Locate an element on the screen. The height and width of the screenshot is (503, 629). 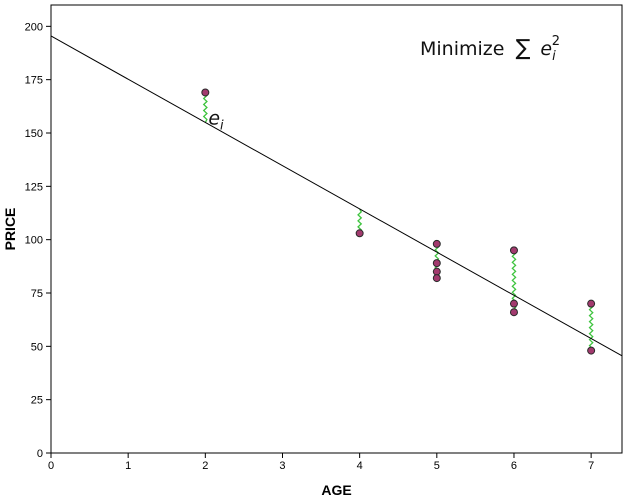
y-tick-label: 50 is located at coordinates (37, 347).